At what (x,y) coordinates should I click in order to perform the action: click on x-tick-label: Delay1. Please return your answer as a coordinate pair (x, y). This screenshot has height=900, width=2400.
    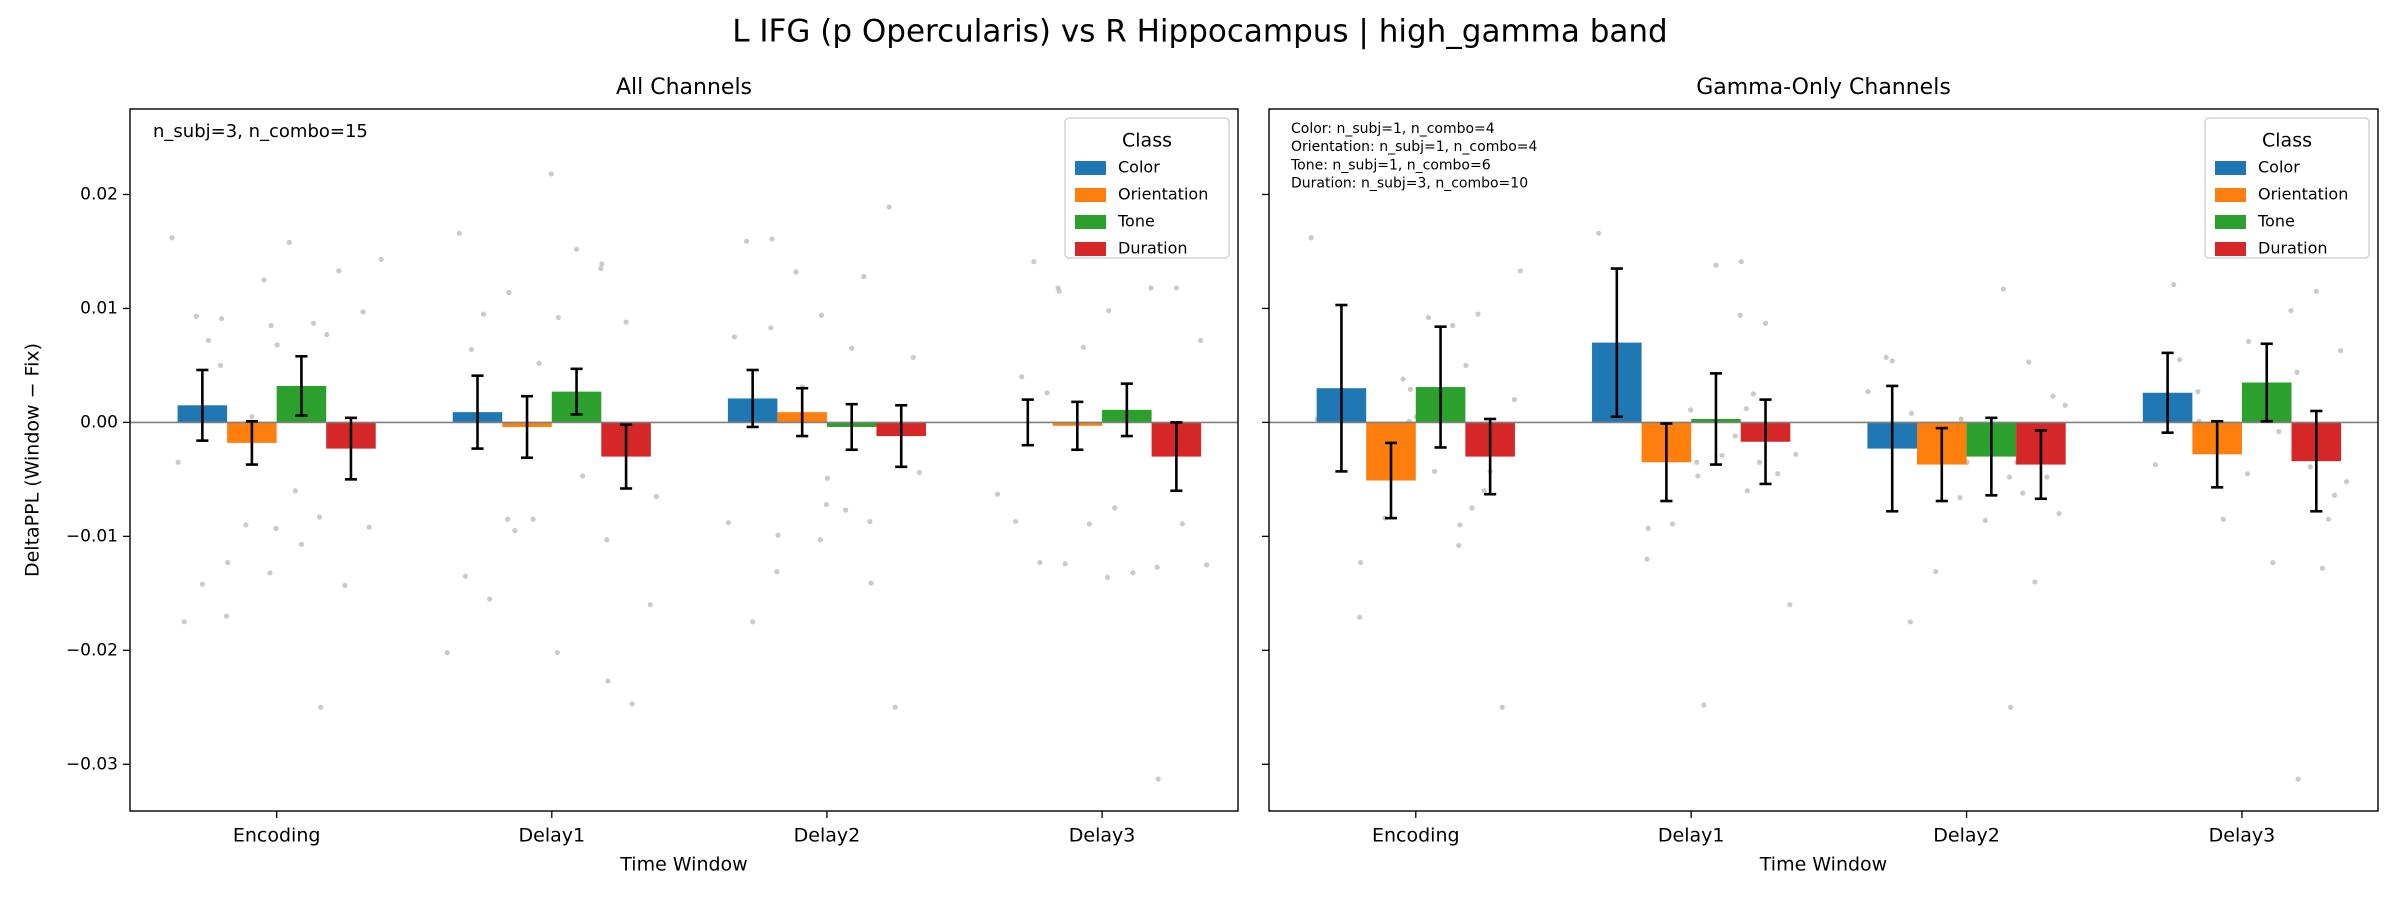
    Looking at the image, I should click on (552, 836).